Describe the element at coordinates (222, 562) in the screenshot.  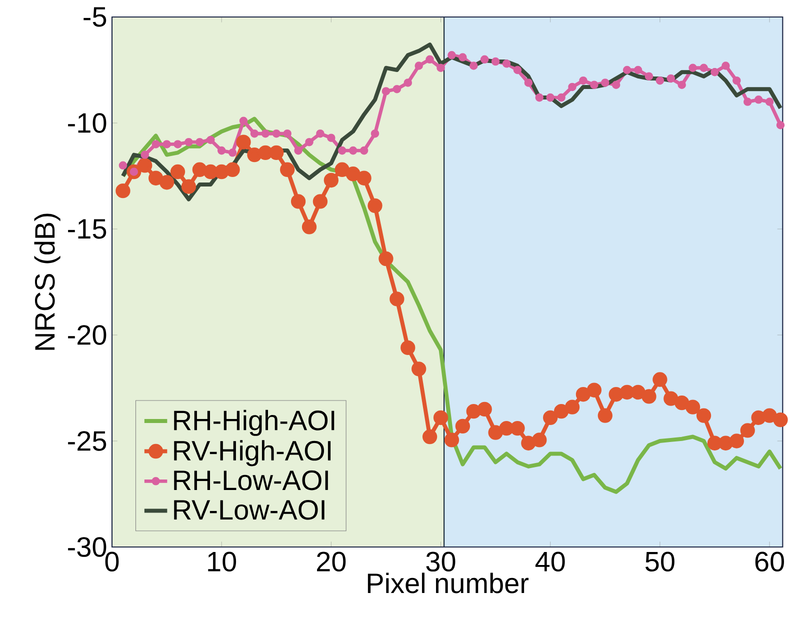
I see `x-tick-label: 10` at that location.